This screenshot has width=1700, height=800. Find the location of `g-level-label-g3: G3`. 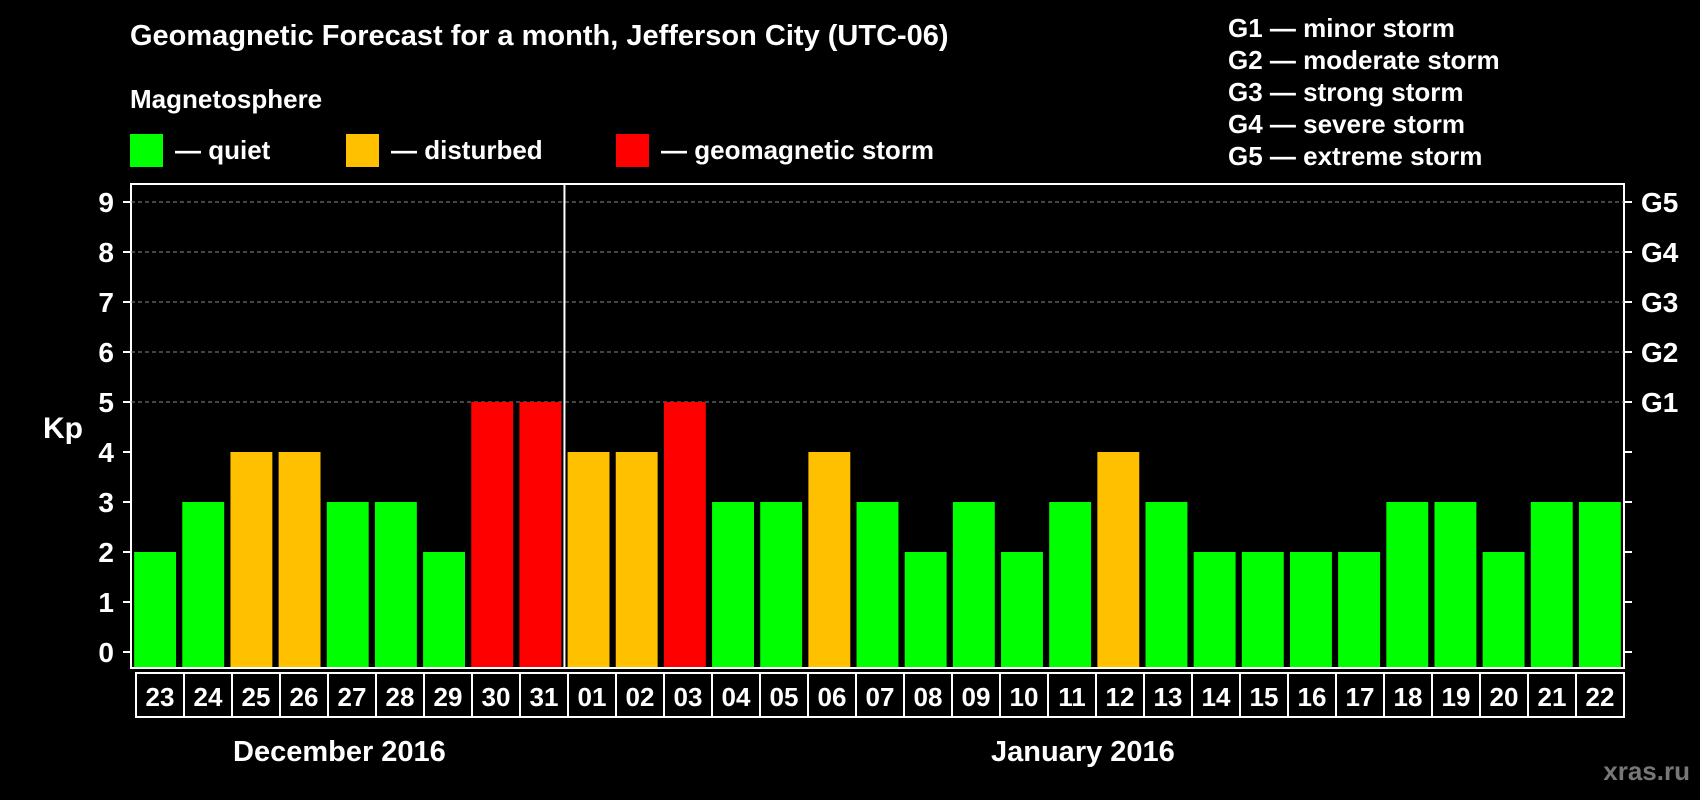

g-level-label-g3: G3 is located at coordinates (1659, 302).